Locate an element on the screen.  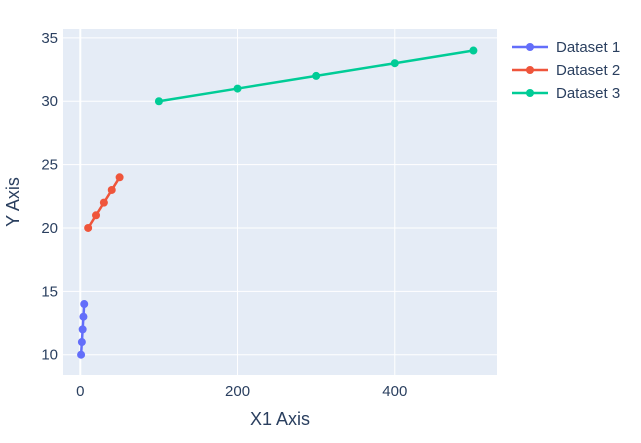
legend-label: Dataset 1 is located at coordinates (588, 47).